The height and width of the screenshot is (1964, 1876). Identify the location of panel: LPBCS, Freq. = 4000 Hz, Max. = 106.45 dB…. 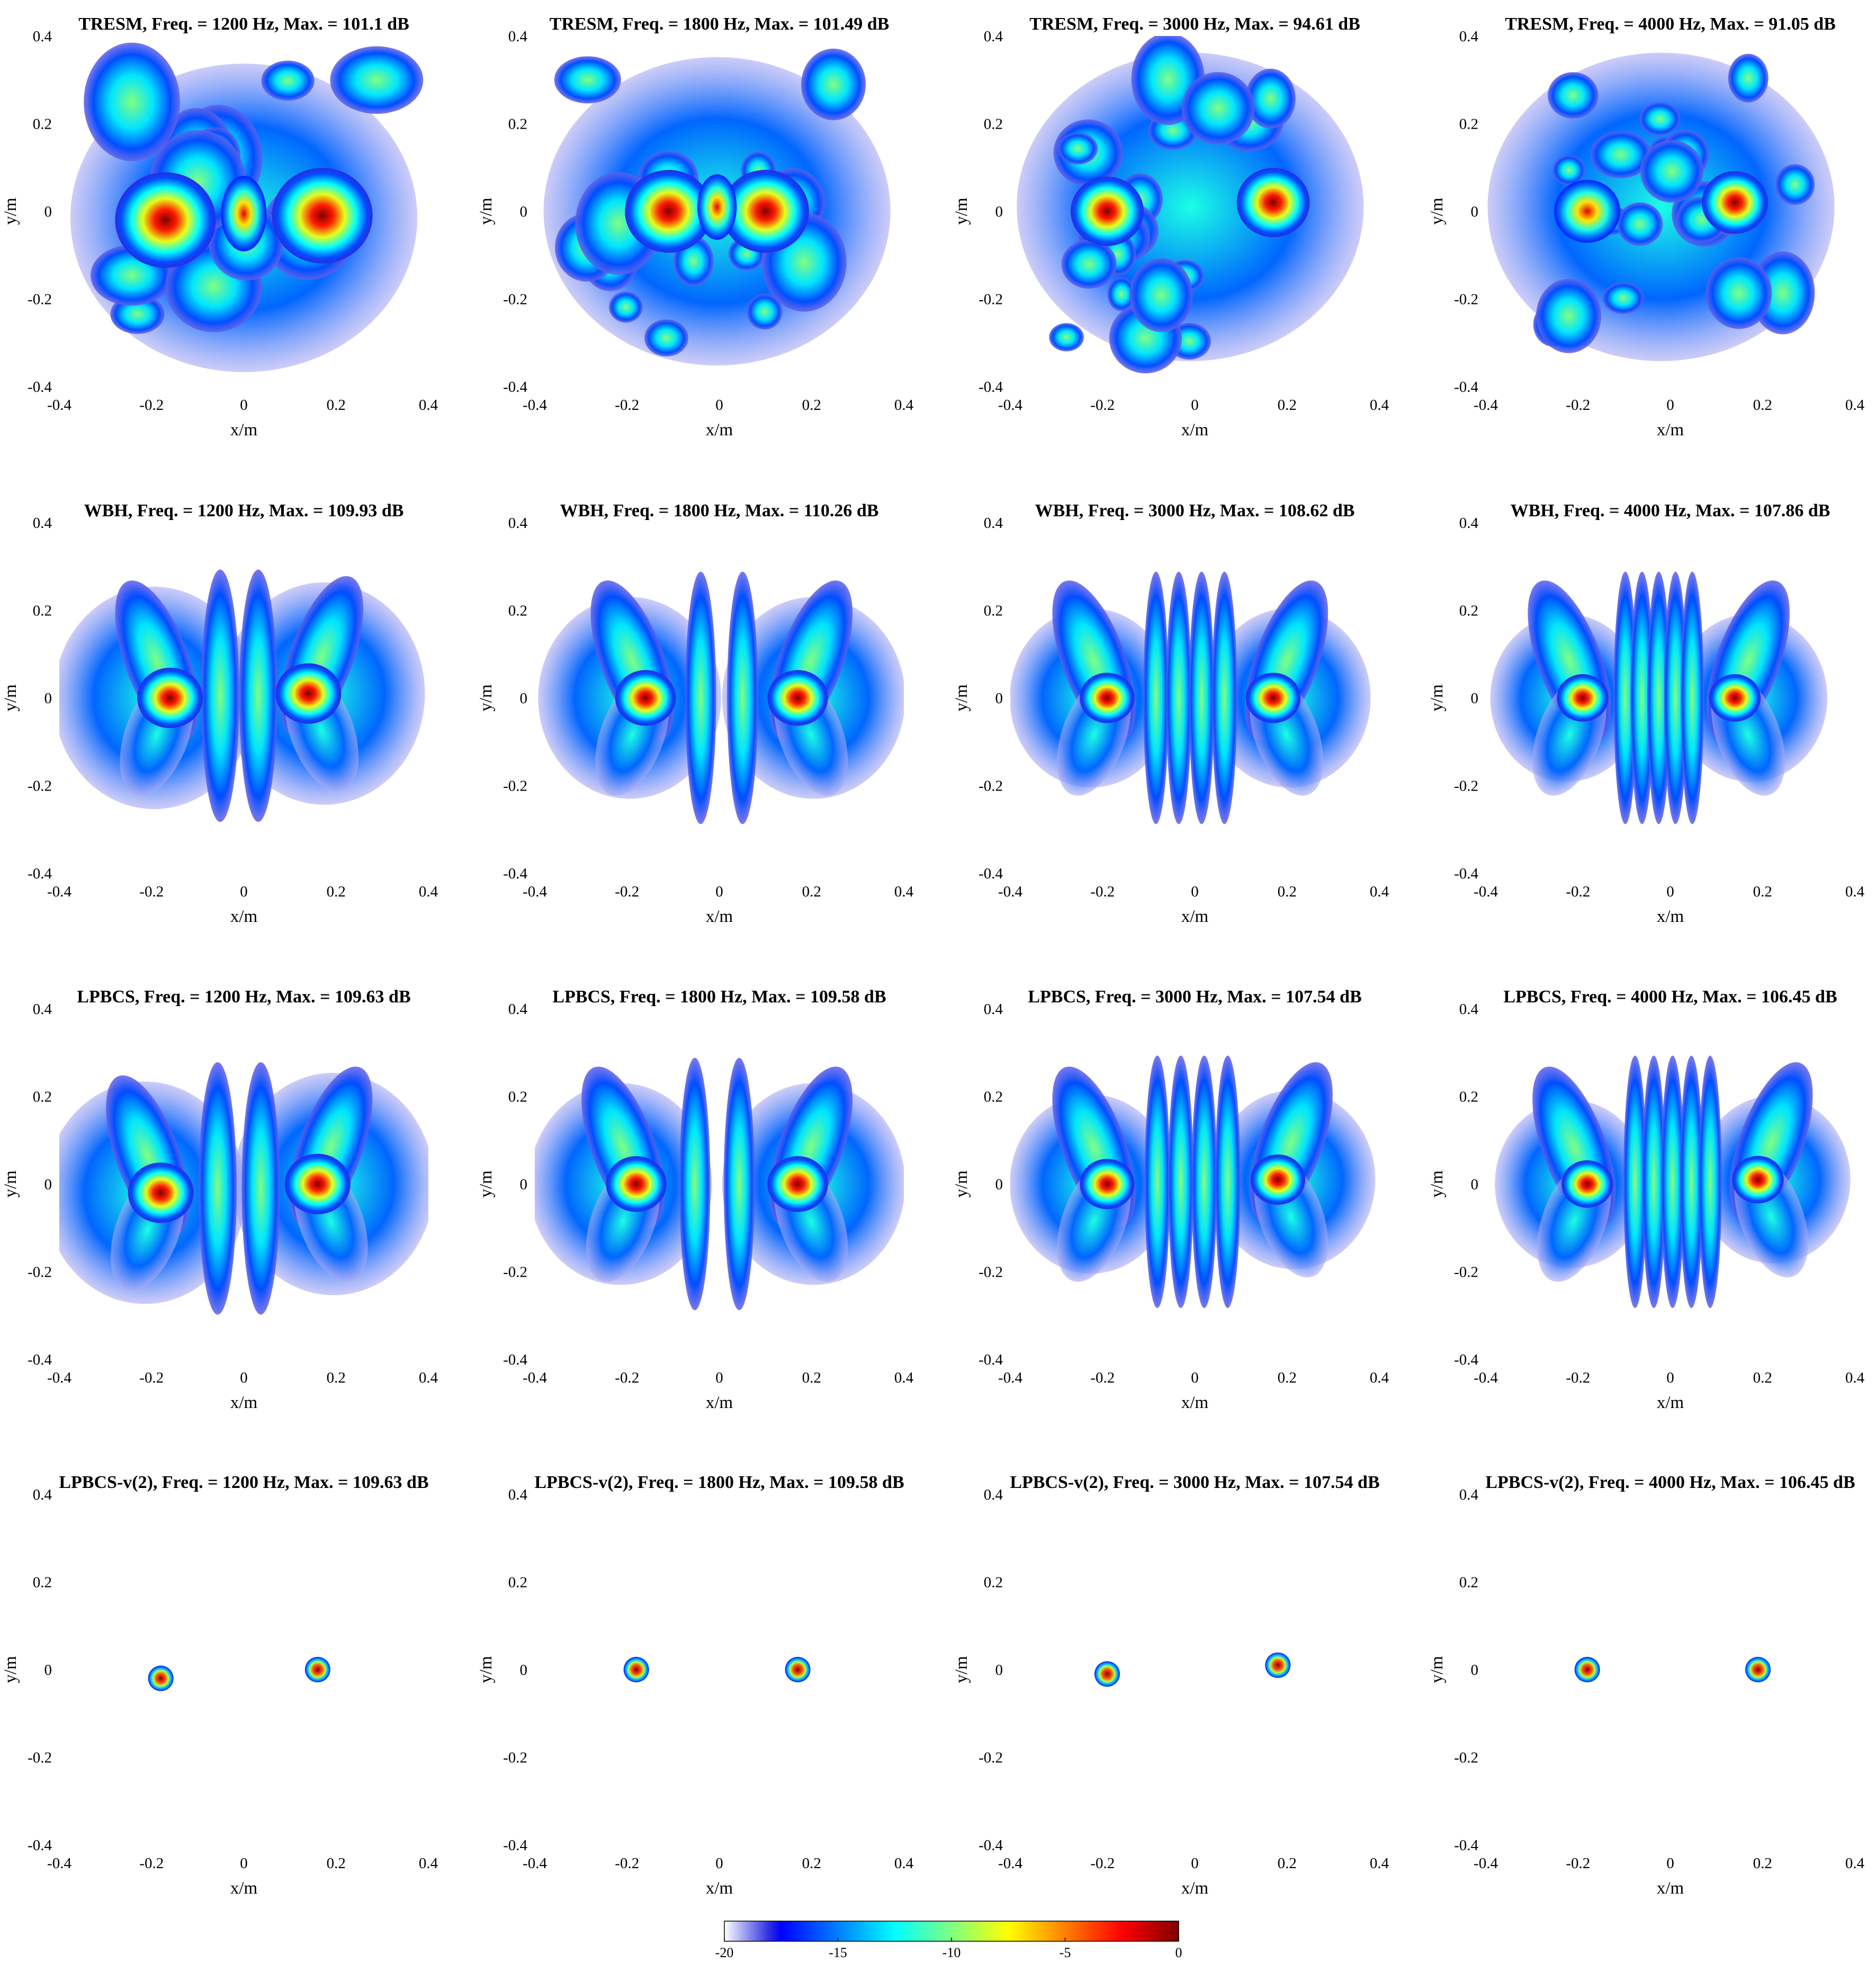
(1647, 1199).